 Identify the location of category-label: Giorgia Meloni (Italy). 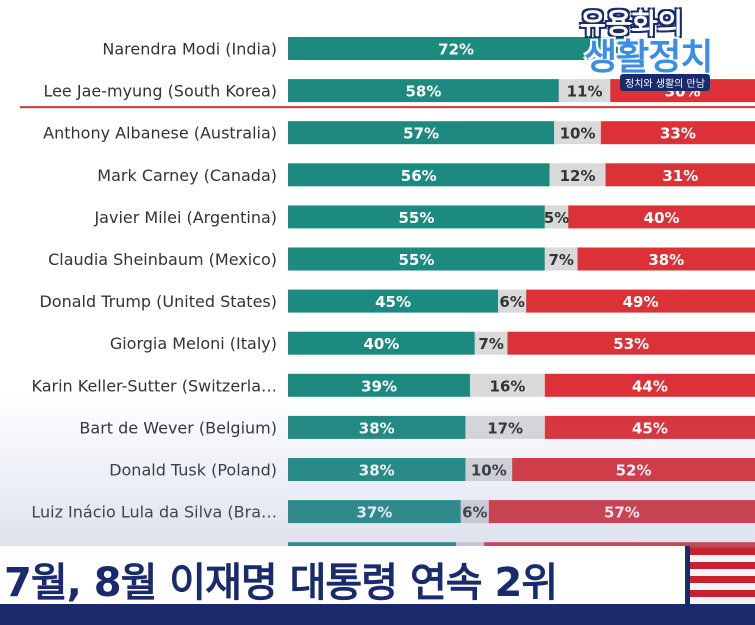
(193, 343).